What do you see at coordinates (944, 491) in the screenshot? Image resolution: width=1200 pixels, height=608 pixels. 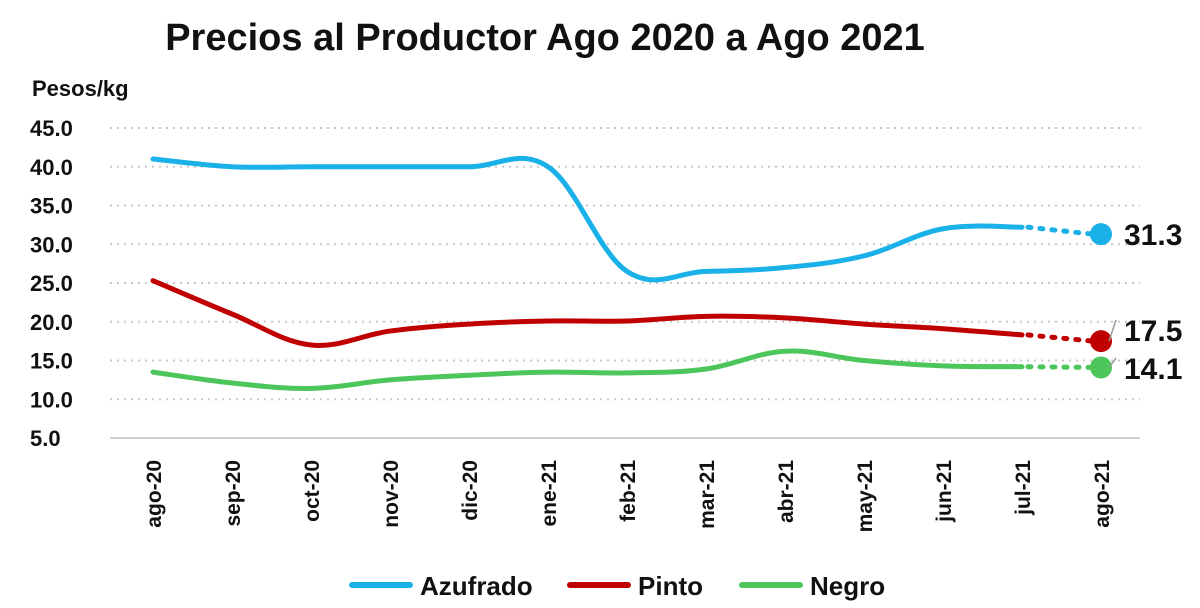 I see `x-tick-label: jun-21` at bounding box center [944, 491].